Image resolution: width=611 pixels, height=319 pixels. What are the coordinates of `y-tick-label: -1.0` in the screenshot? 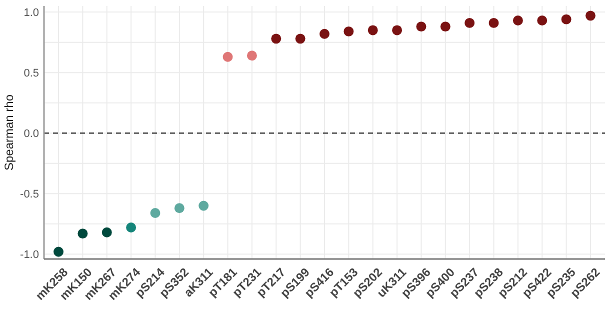 It's located at (29, 255).